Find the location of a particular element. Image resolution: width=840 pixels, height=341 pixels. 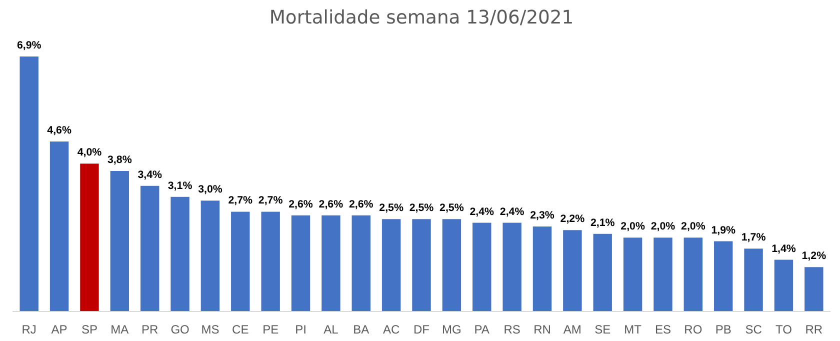

data-label: 1,7% is located at coordinates (753, 238).